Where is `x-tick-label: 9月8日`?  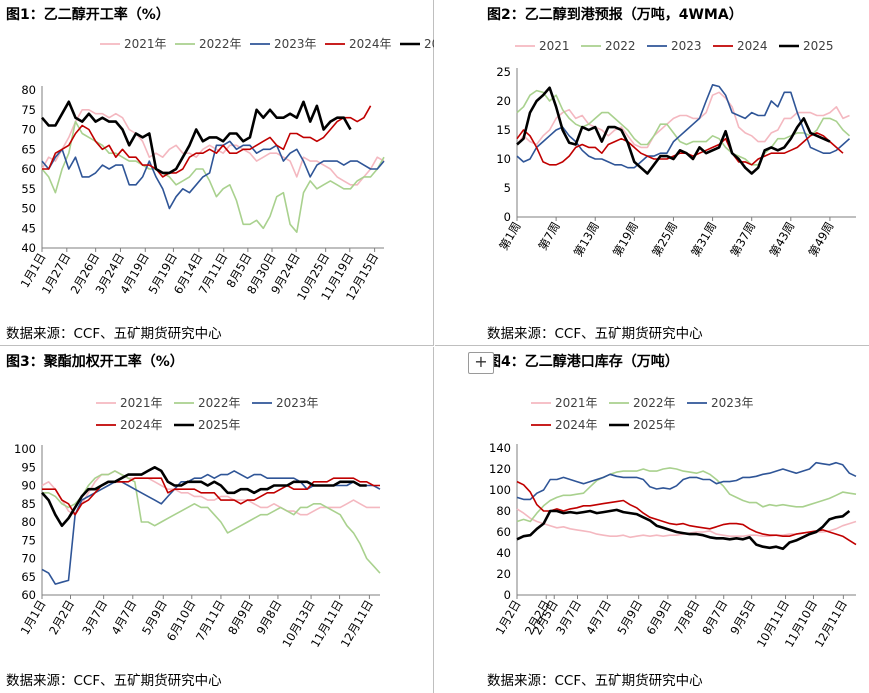 x-tick-label: 9月8日 is located at coordinates (269, 618).